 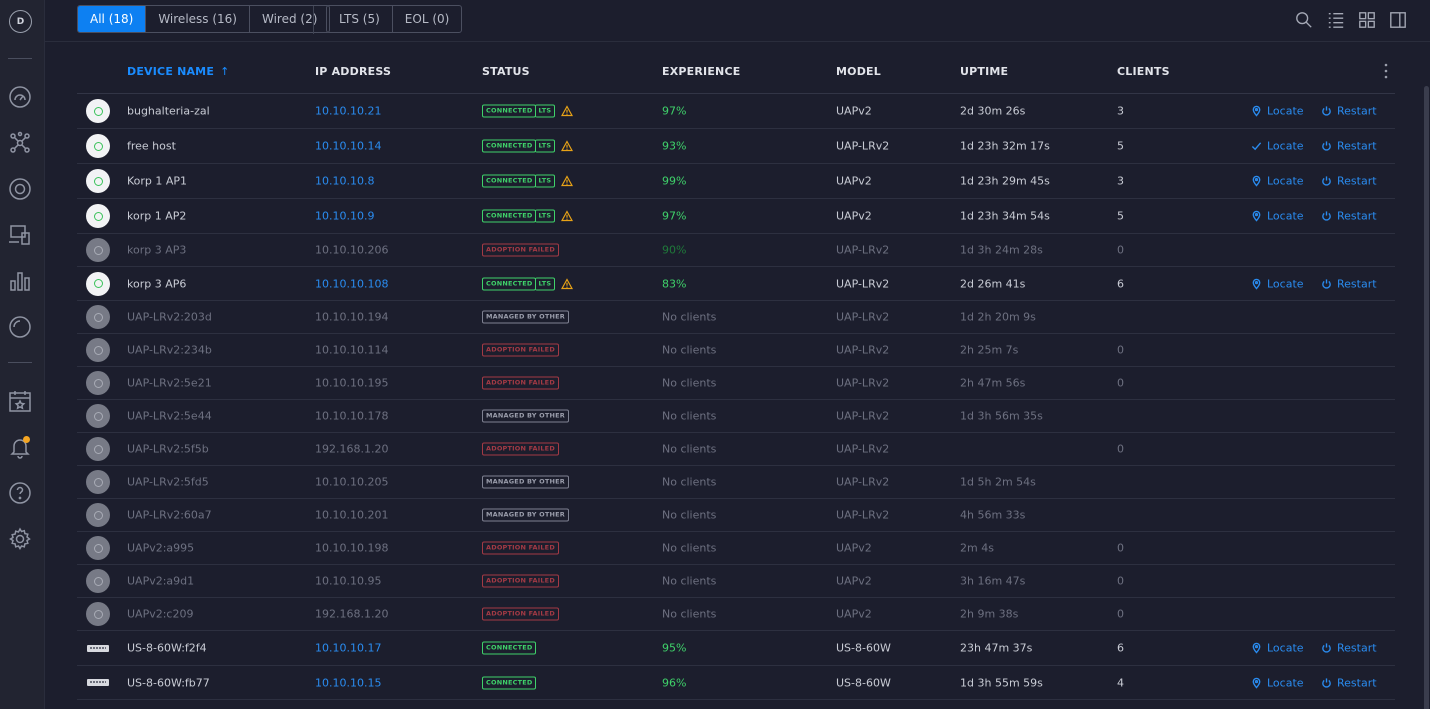 What do you see at coordinates (157, 216) in the screenshot?
I see `device-name: korp 1 AP2` at bounding box center [157, 216].